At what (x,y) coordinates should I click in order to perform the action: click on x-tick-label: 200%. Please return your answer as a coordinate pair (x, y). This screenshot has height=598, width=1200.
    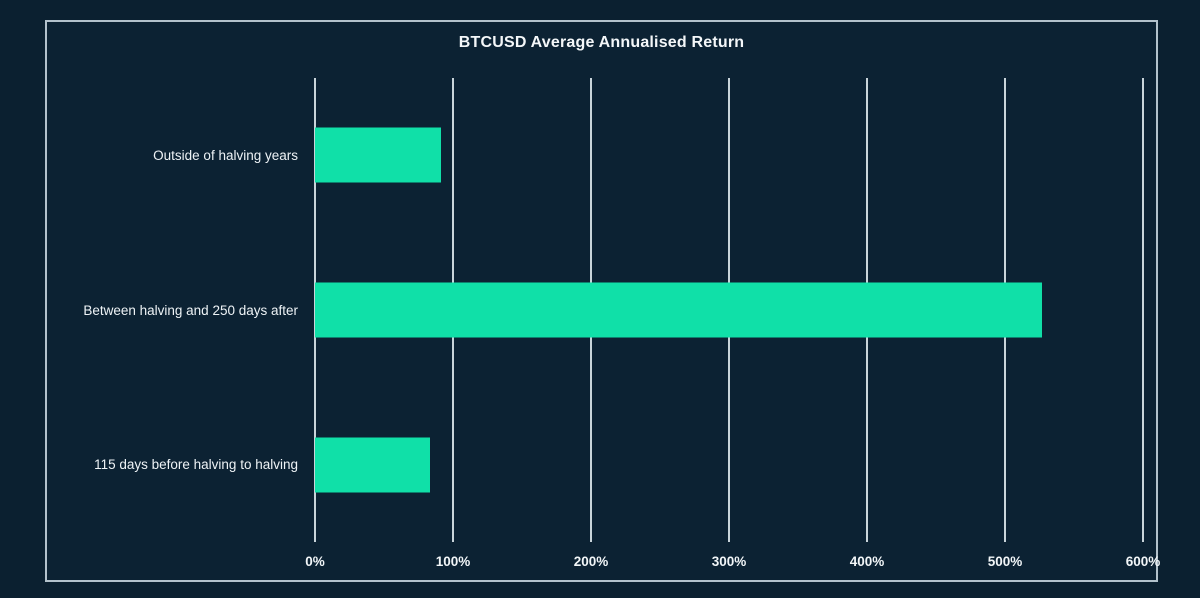
    Looking at the image, I should click on (591, 561).